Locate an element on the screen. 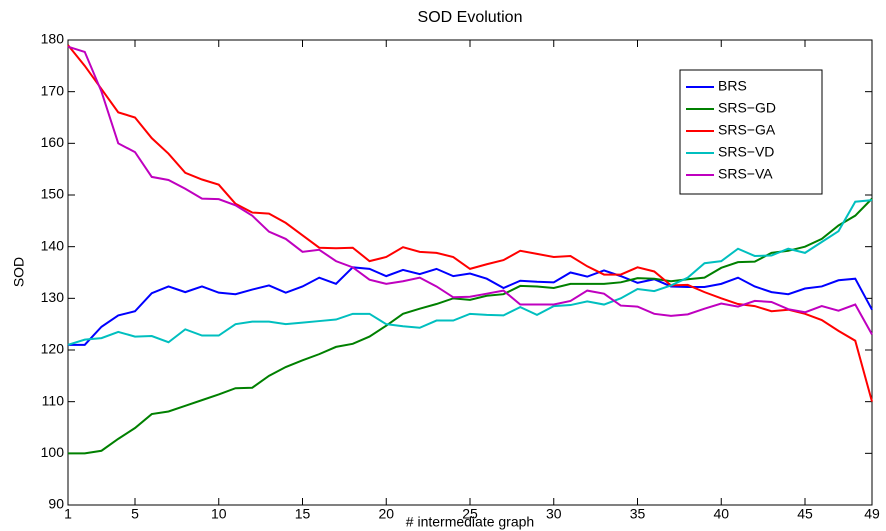 The height and width of the screenshot is (531, 886). x-tick-label: 30 is located at coordinates (554, 514).